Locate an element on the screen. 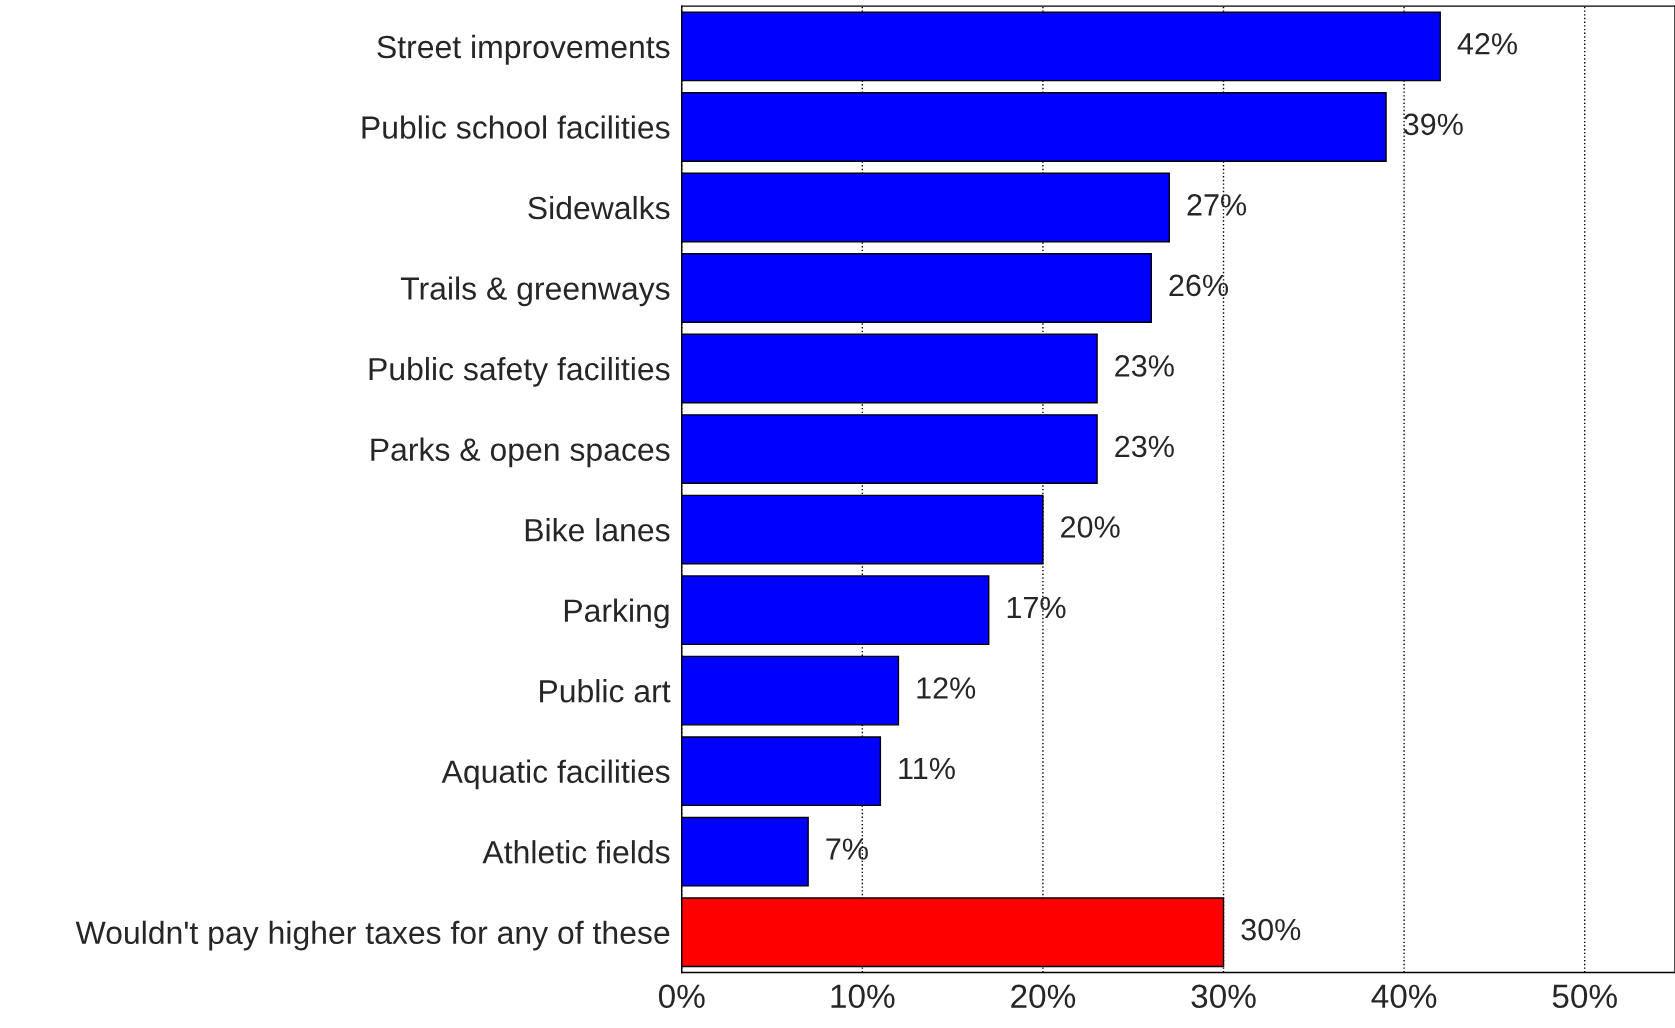  data-label: 42% is located at coordinates (1487, 44).